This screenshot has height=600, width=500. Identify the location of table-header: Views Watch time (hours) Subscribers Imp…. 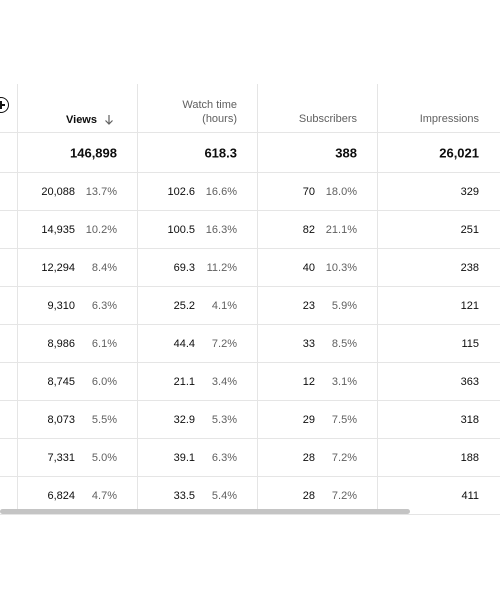
(250, 108).